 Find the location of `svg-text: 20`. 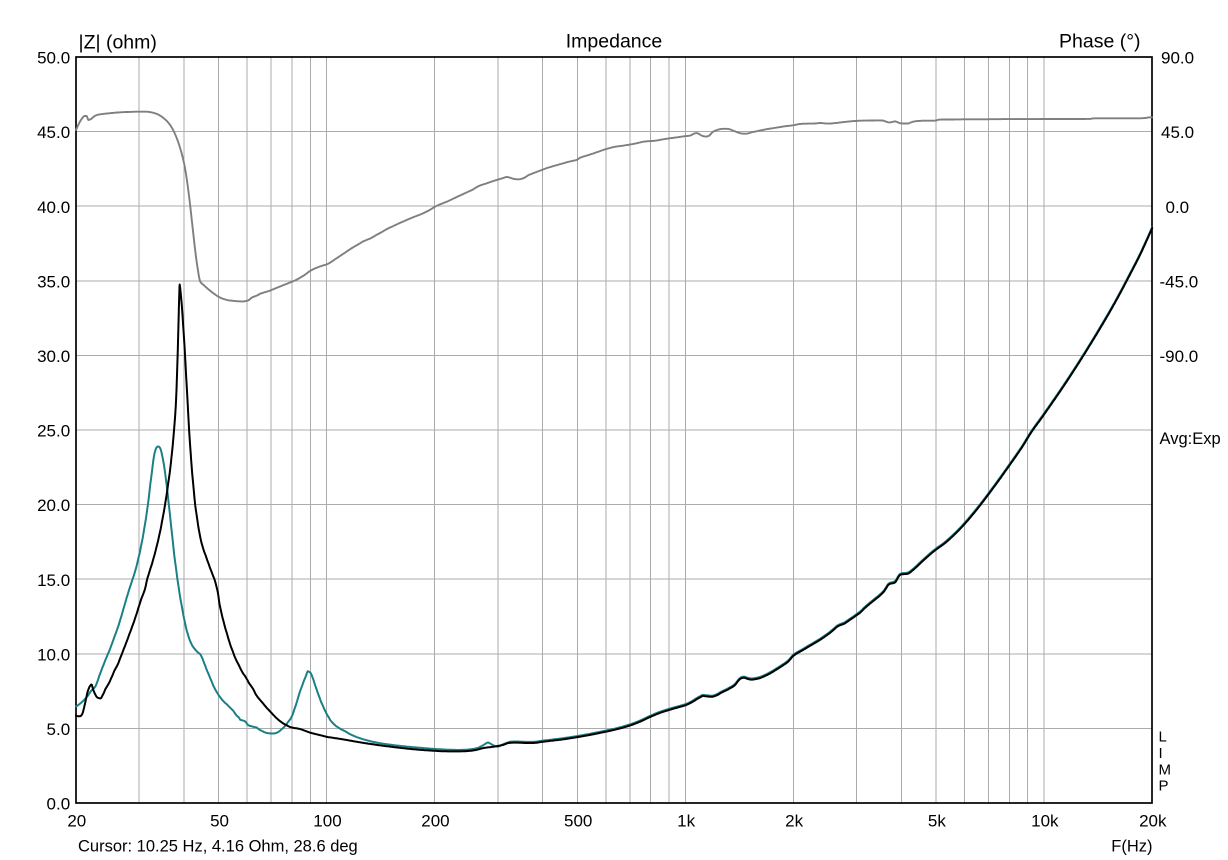

svg-text: 20 is located at coordinates (76, 821).